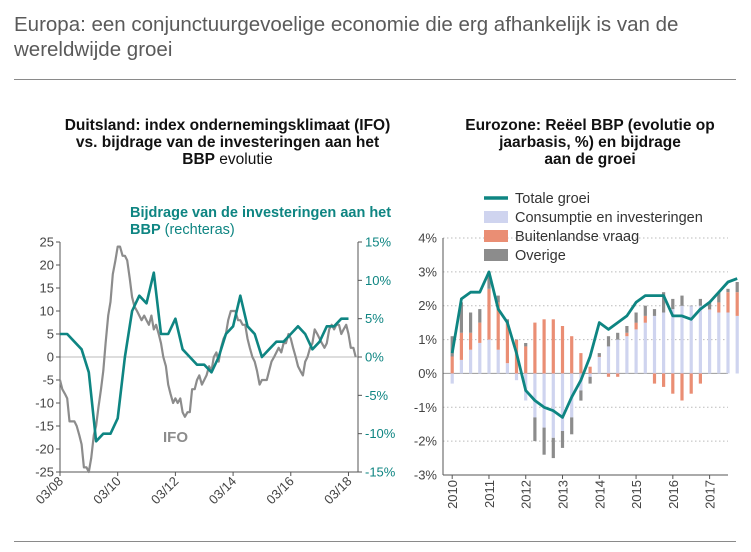  What do you see at coordinates (489, 494) in the screenshot?
I see `eurozone-x-tick-label: 2011` at bounding box center [489, 494].